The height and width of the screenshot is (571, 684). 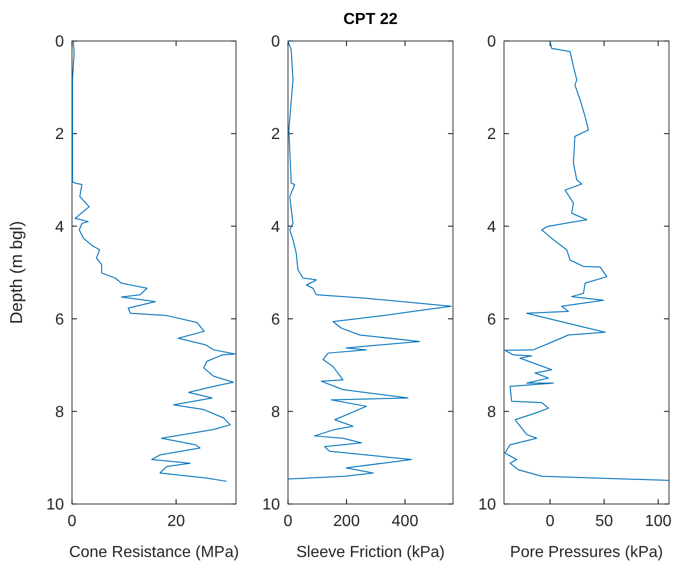 I want to click on x-tick-label: 100, so click(x=658, y=521).